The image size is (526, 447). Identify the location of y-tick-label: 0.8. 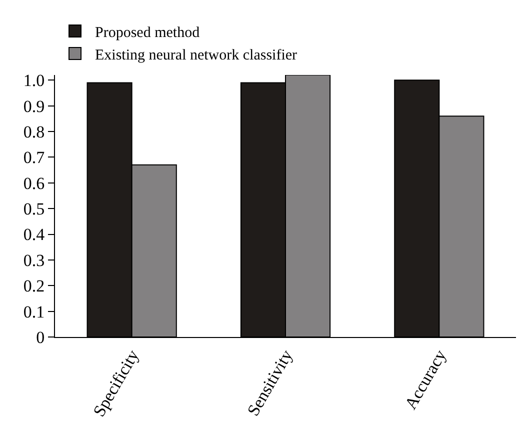
(34, 132).